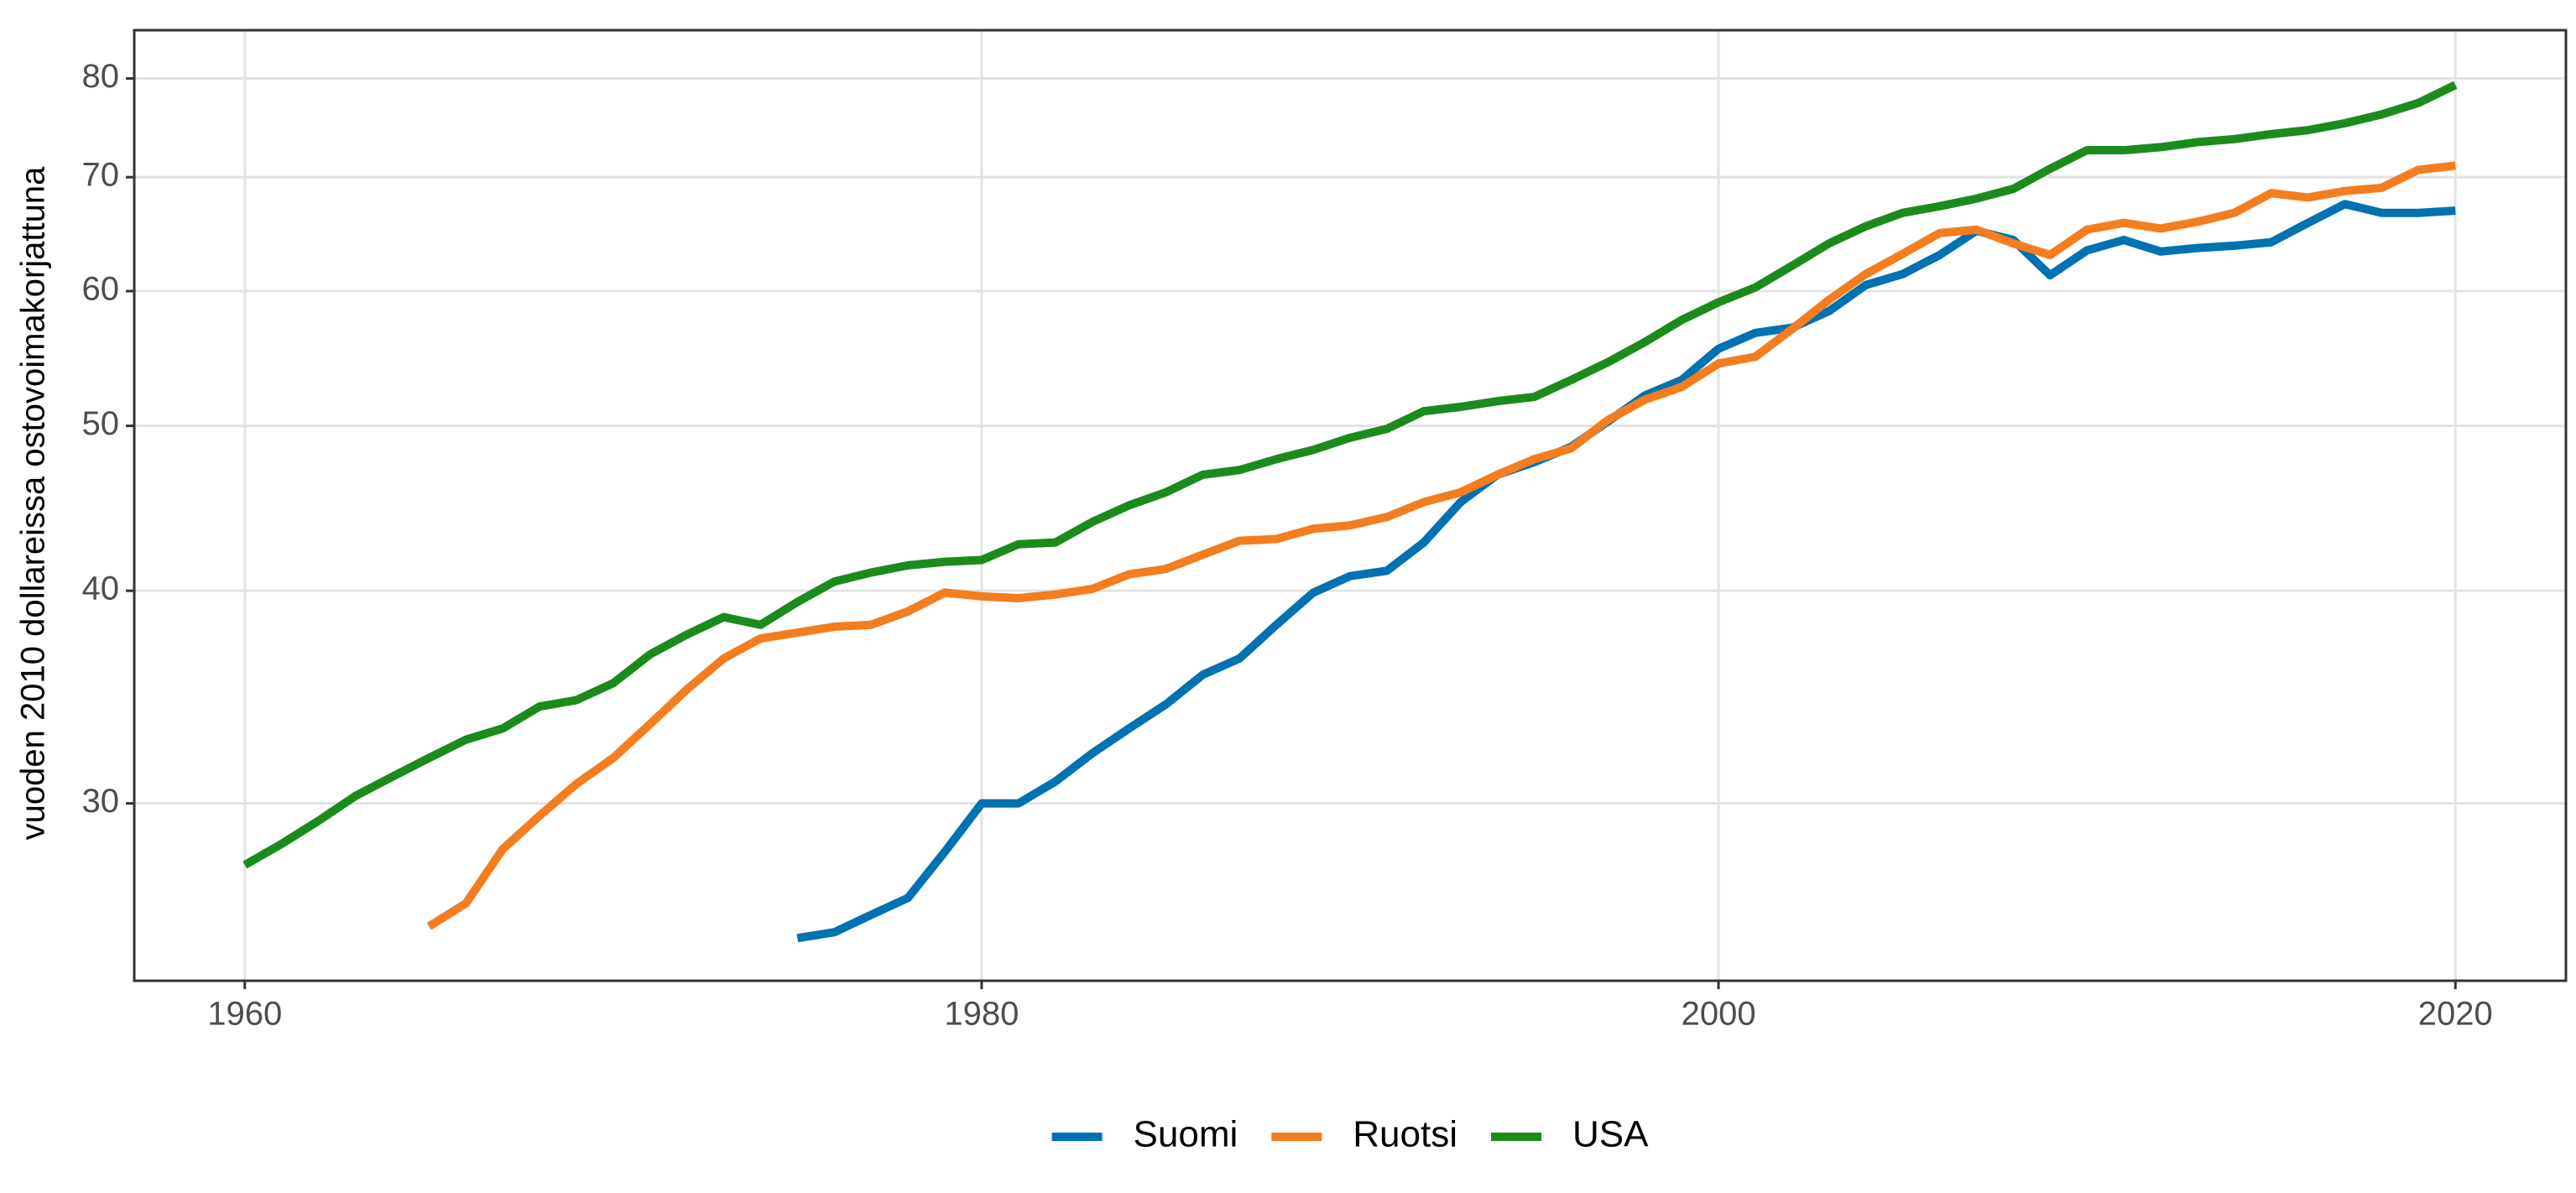 Image resolution: width=2576 pixels, height=1193 pixels. Describe the element at coordinates (101, 175) in the screenshot. I see `y-tick-label: 70` at that location.